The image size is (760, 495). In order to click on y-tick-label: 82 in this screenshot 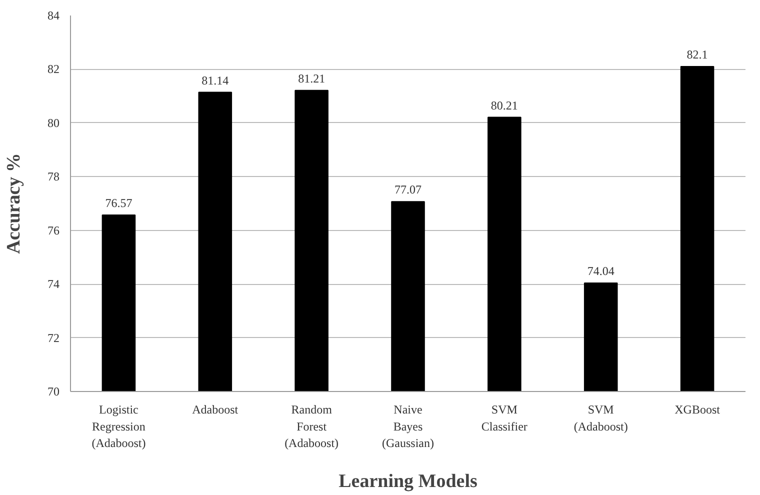, I will do `click(54, 69)`.